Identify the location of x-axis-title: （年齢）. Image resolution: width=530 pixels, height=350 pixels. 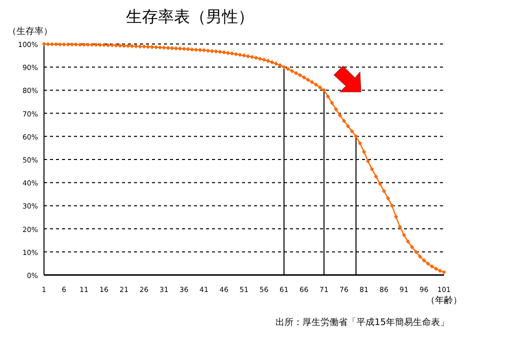
(444, 300).